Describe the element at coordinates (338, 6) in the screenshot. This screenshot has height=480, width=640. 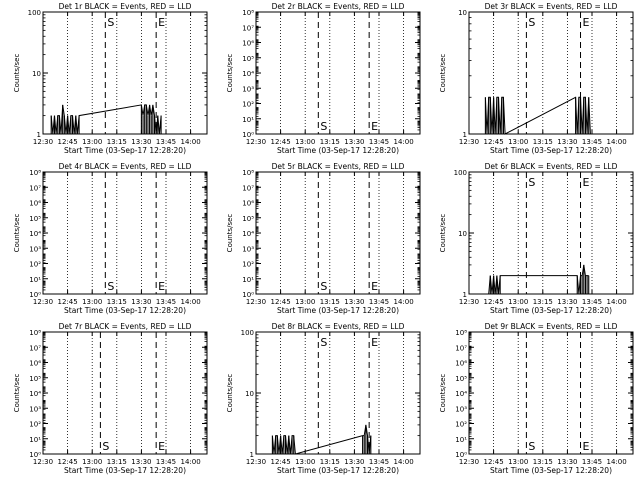
I see `panel-title: Det 2r BLACK = Events, RED = LLD` at that location.